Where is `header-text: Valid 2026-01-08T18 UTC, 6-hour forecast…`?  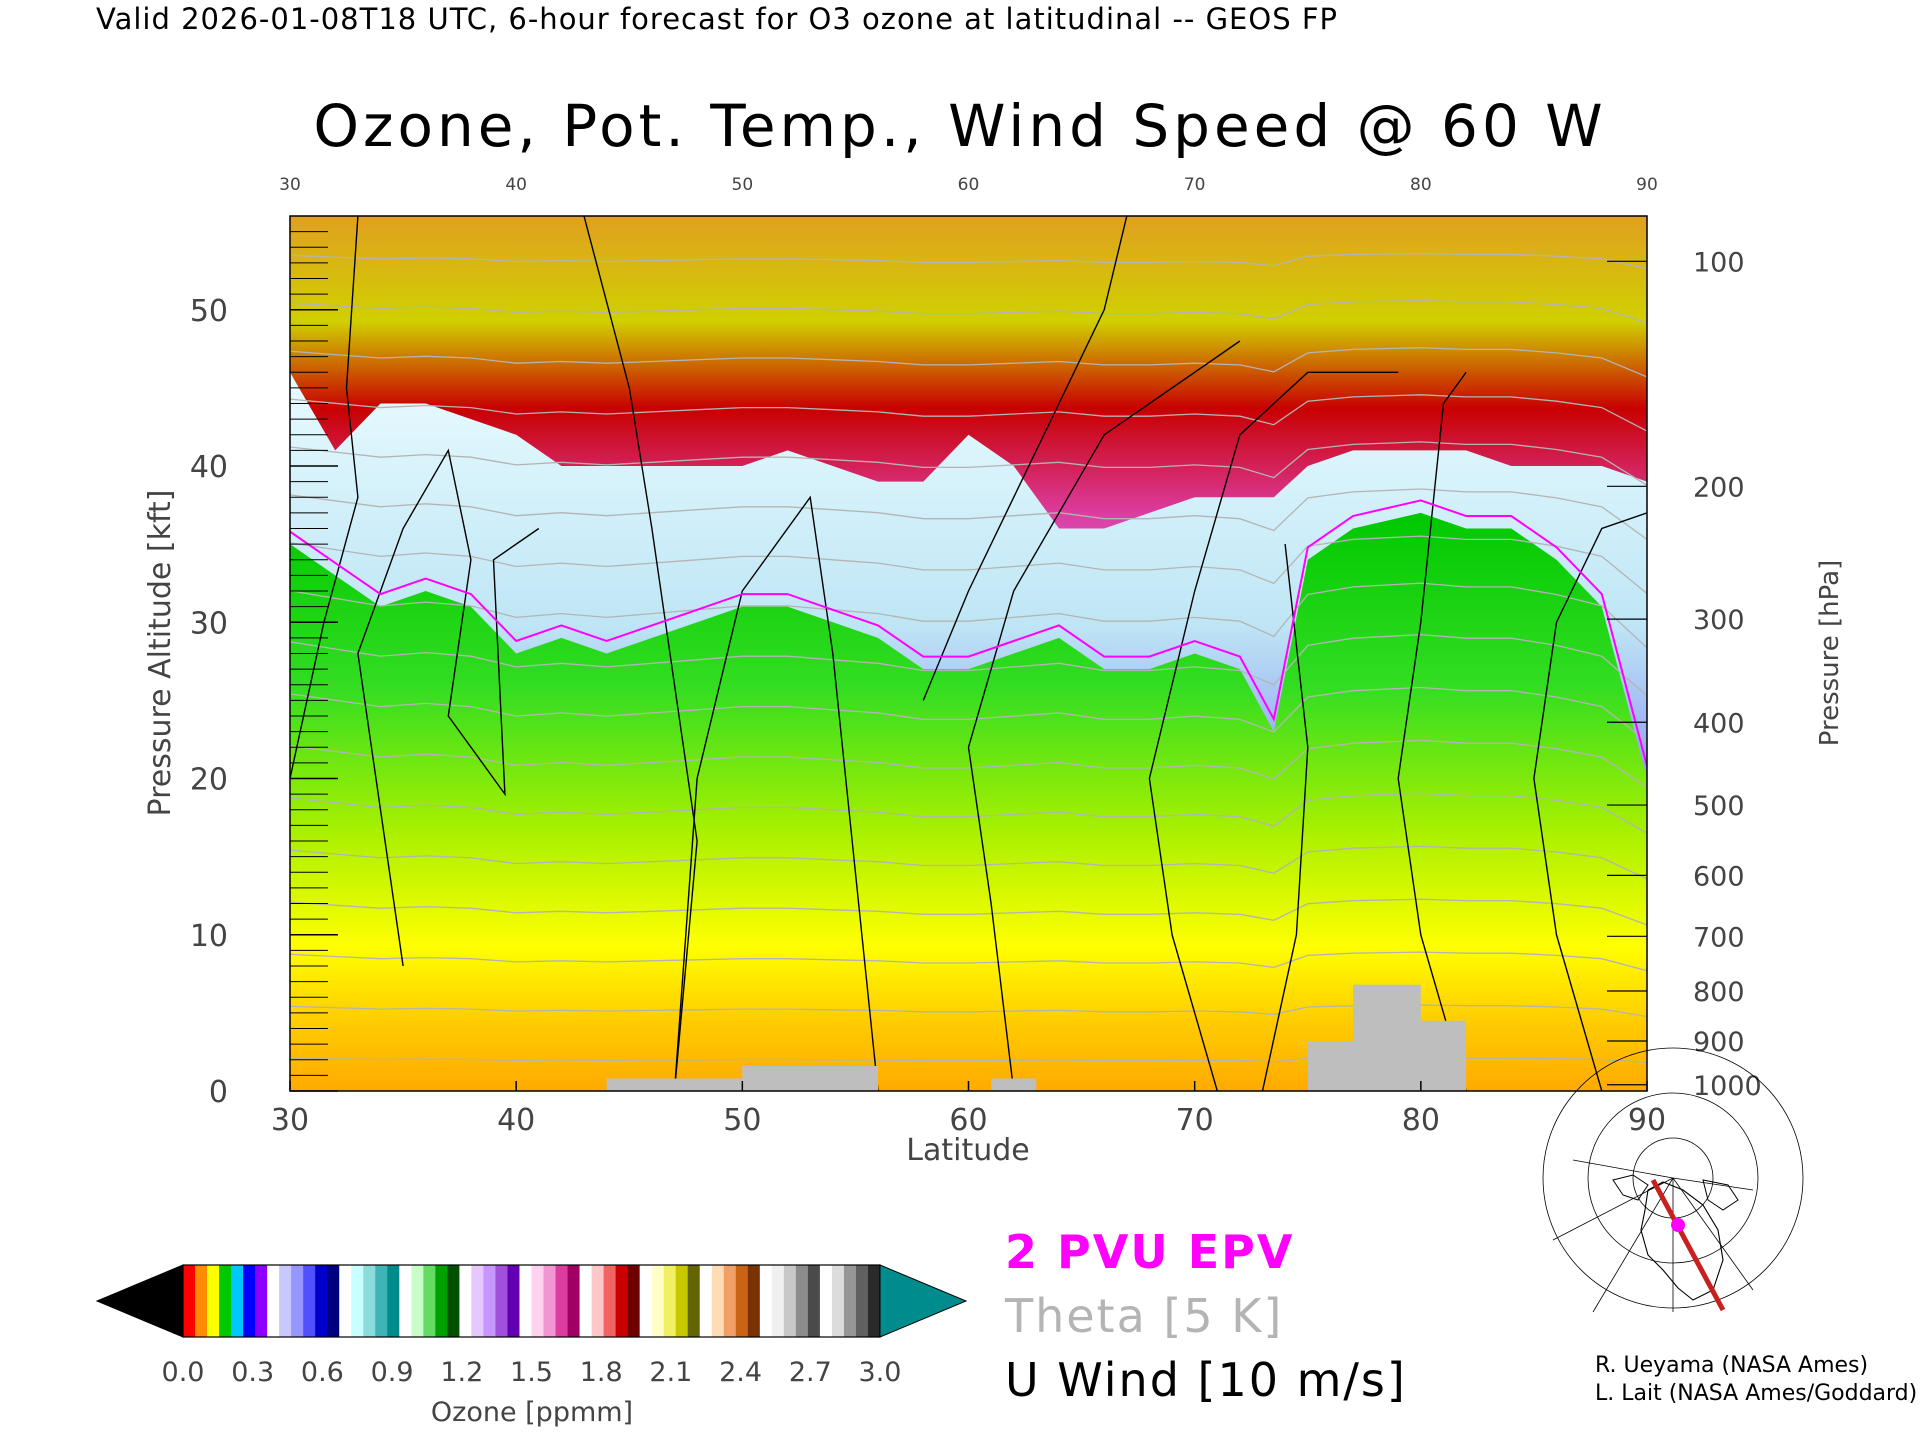
header-text: Valid 2026-01-08T18 UTC, 6-hour forecast… is located at coordinates (717, 19).